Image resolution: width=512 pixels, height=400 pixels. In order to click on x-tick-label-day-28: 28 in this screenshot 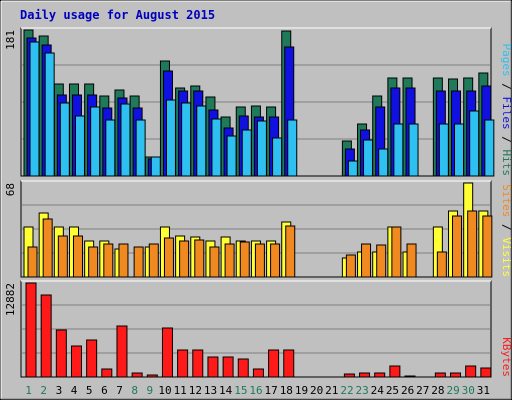, I will do `click(437, 390)`.